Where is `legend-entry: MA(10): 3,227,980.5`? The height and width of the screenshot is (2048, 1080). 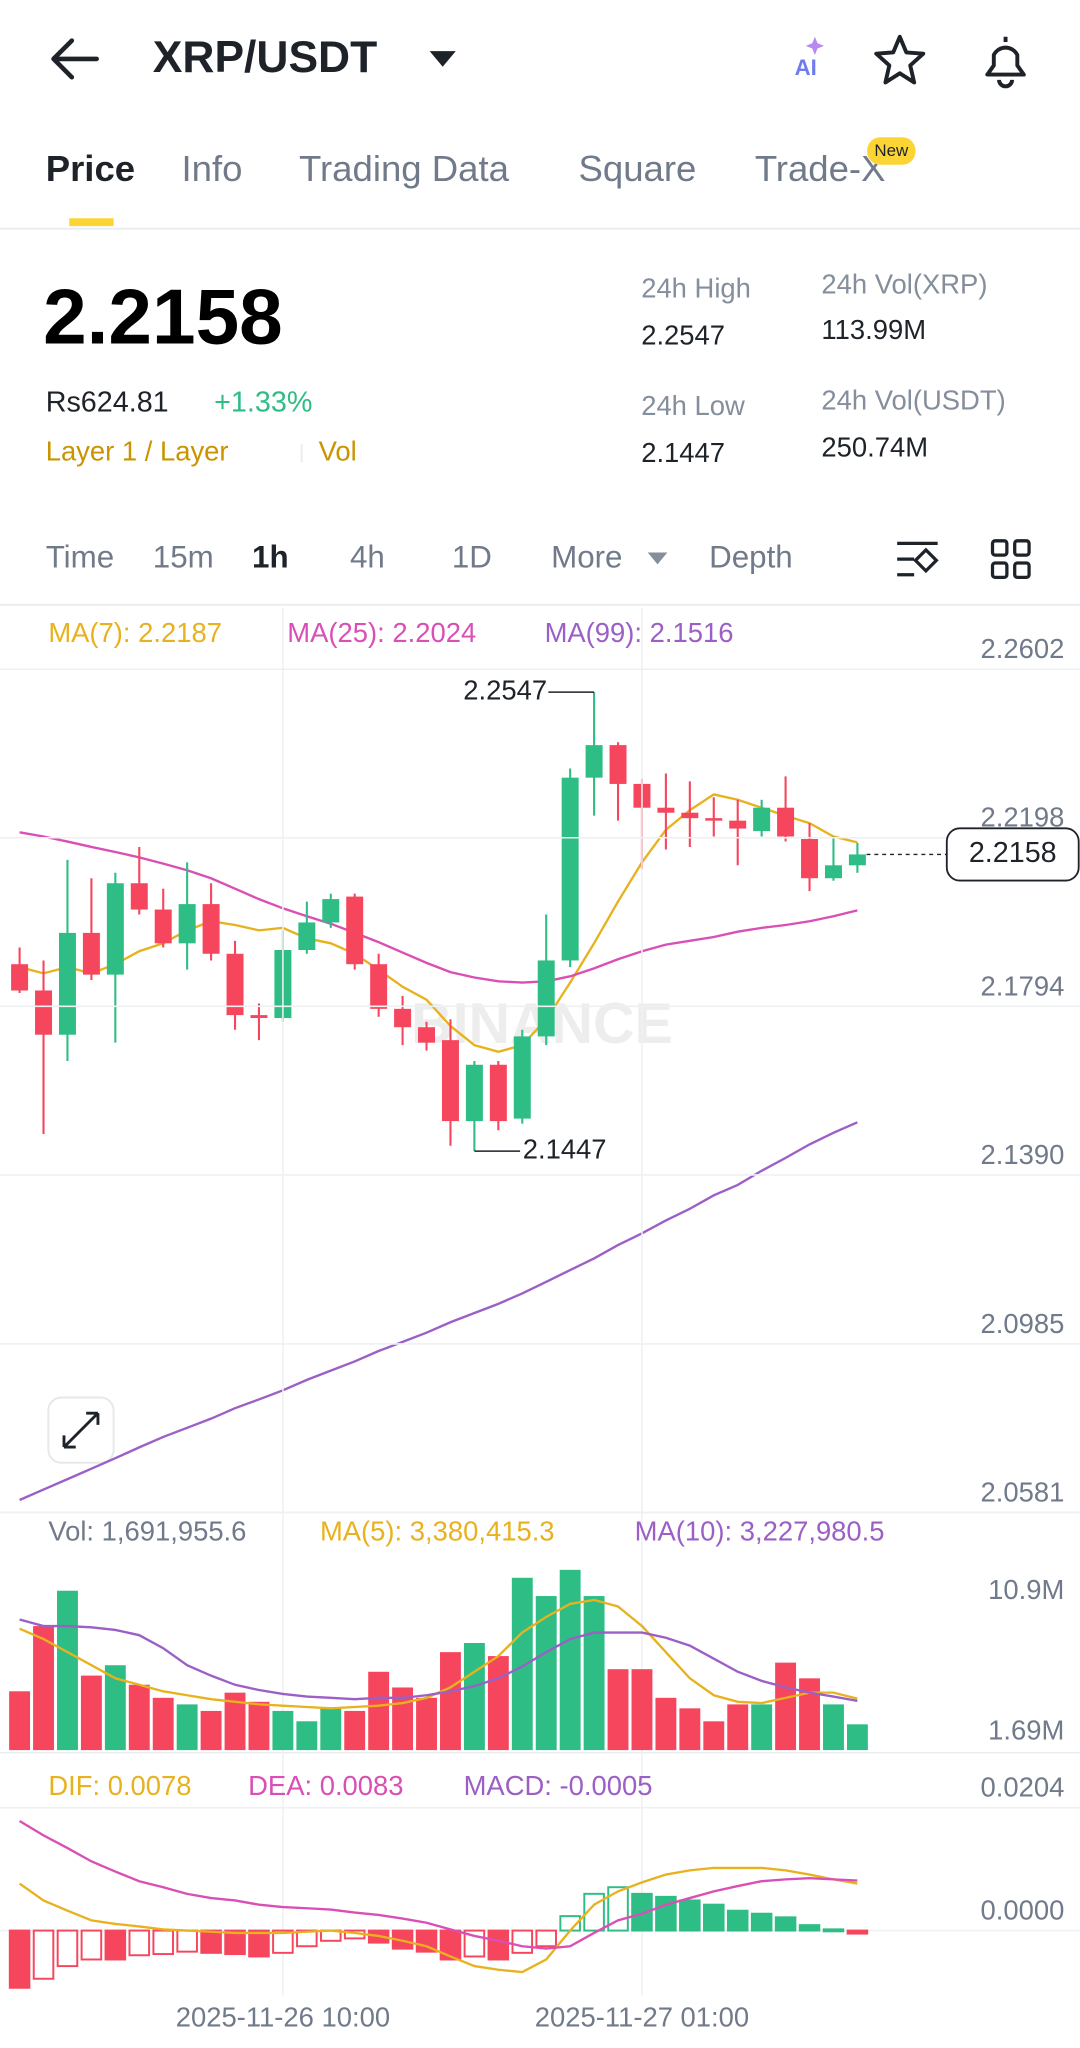
legend-entry: MA(10): 3,227,980.5 is located at coordinates (760, 1531).